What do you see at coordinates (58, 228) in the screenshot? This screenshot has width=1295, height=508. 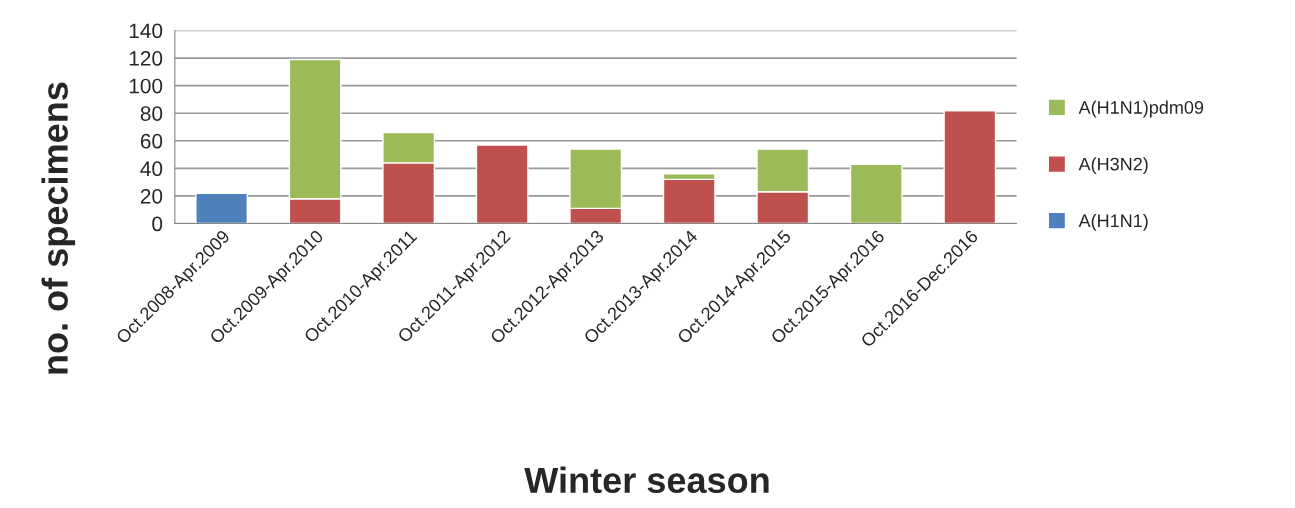 I see `y-axis-title: no. of specimens` at bounding box center [58, 228].